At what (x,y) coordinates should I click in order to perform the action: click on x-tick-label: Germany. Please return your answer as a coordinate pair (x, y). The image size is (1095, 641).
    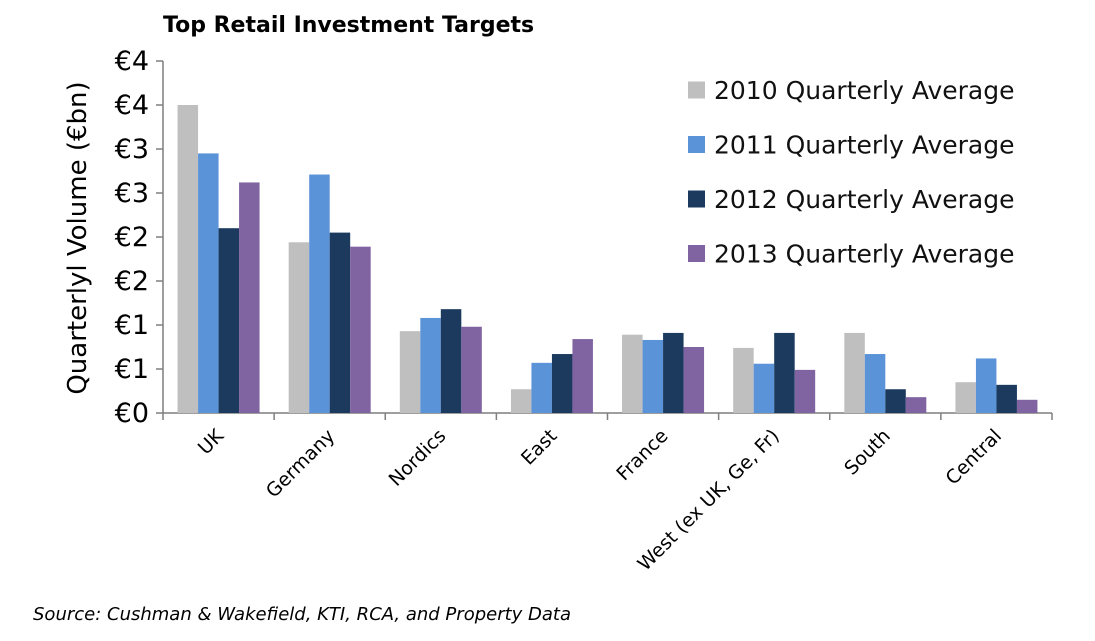
    Looking at the image, I should click on (300, 463).